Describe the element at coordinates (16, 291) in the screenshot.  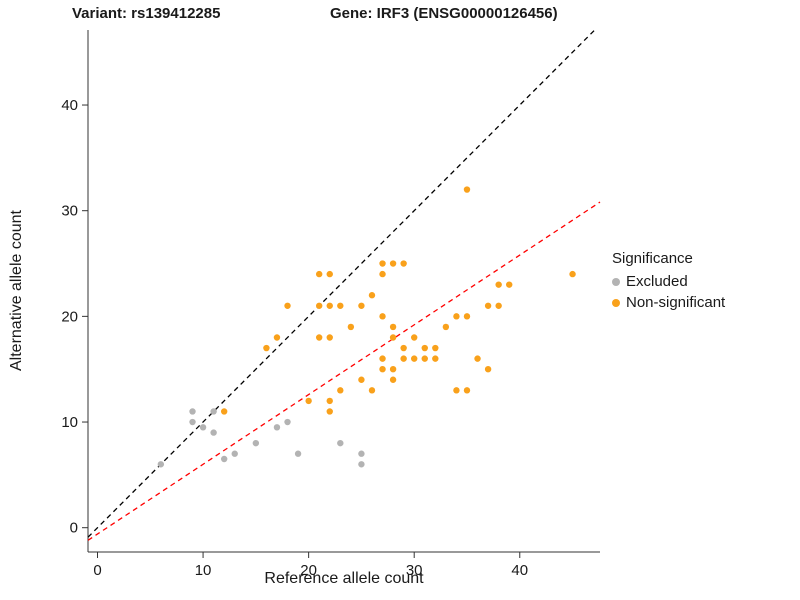
I see `y-axis-label: Alternative allele count` at that location.